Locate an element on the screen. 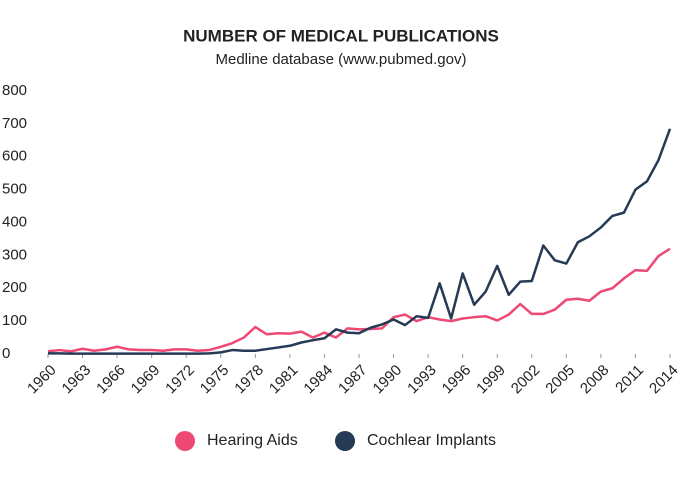 Image resolution: width=682 pixels, height=479 pixels. x-tick-label: 1960 is located at coordinates (42, 380).